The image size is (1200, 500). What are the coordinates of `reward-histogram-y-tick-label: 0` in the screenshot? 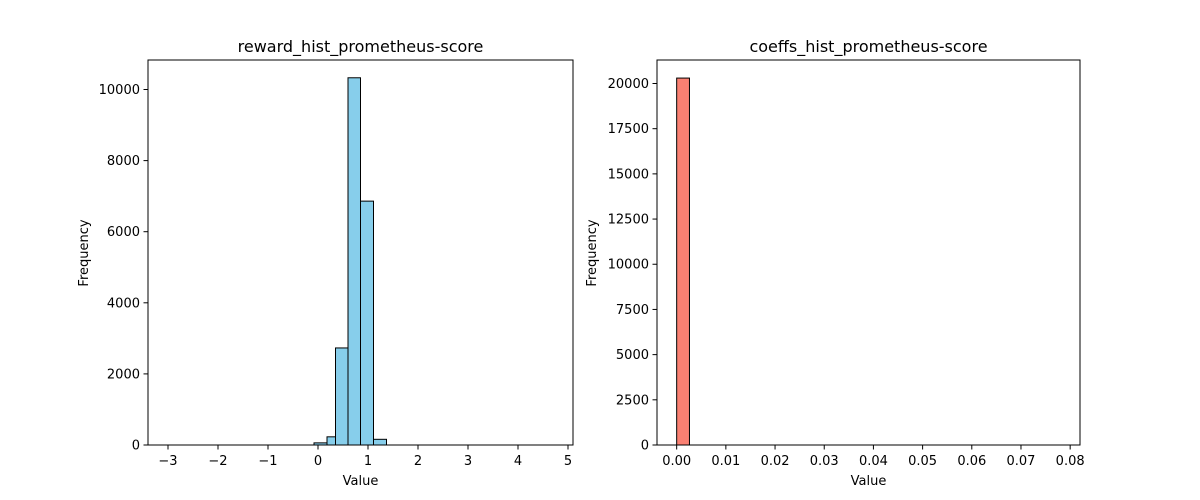 It's located at (136, 446).